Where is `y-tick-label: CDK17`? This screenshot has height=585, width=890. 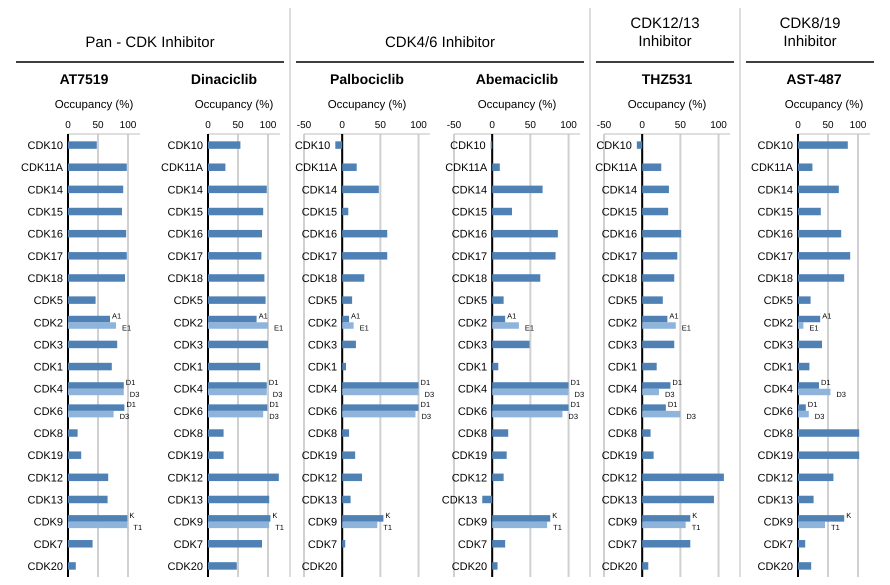 y-tick-label: CDK17 is located at coordinates (775, 256).